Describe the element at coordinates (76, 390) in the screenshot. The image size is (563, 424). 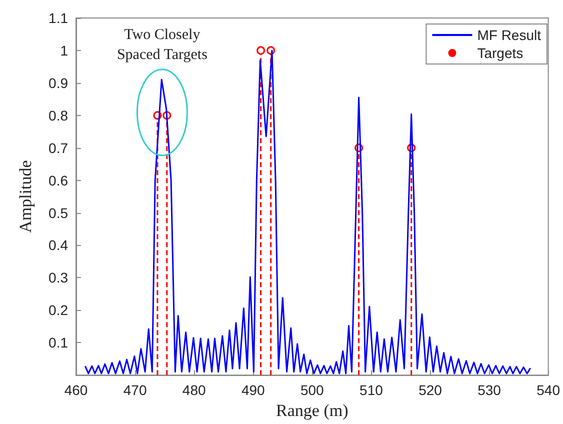
I see `x-tick-label: 460` at that location.